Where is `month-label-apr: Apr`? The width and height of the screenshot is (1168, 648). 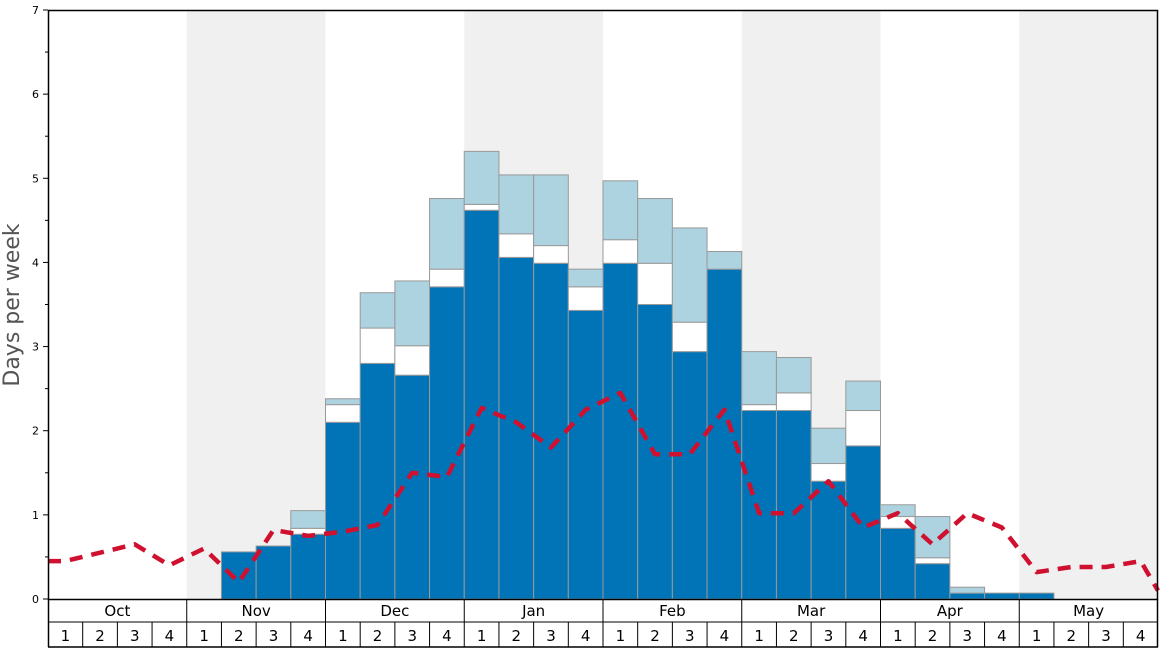
month-label-apr: Apr is located at coordinates (950, 611).